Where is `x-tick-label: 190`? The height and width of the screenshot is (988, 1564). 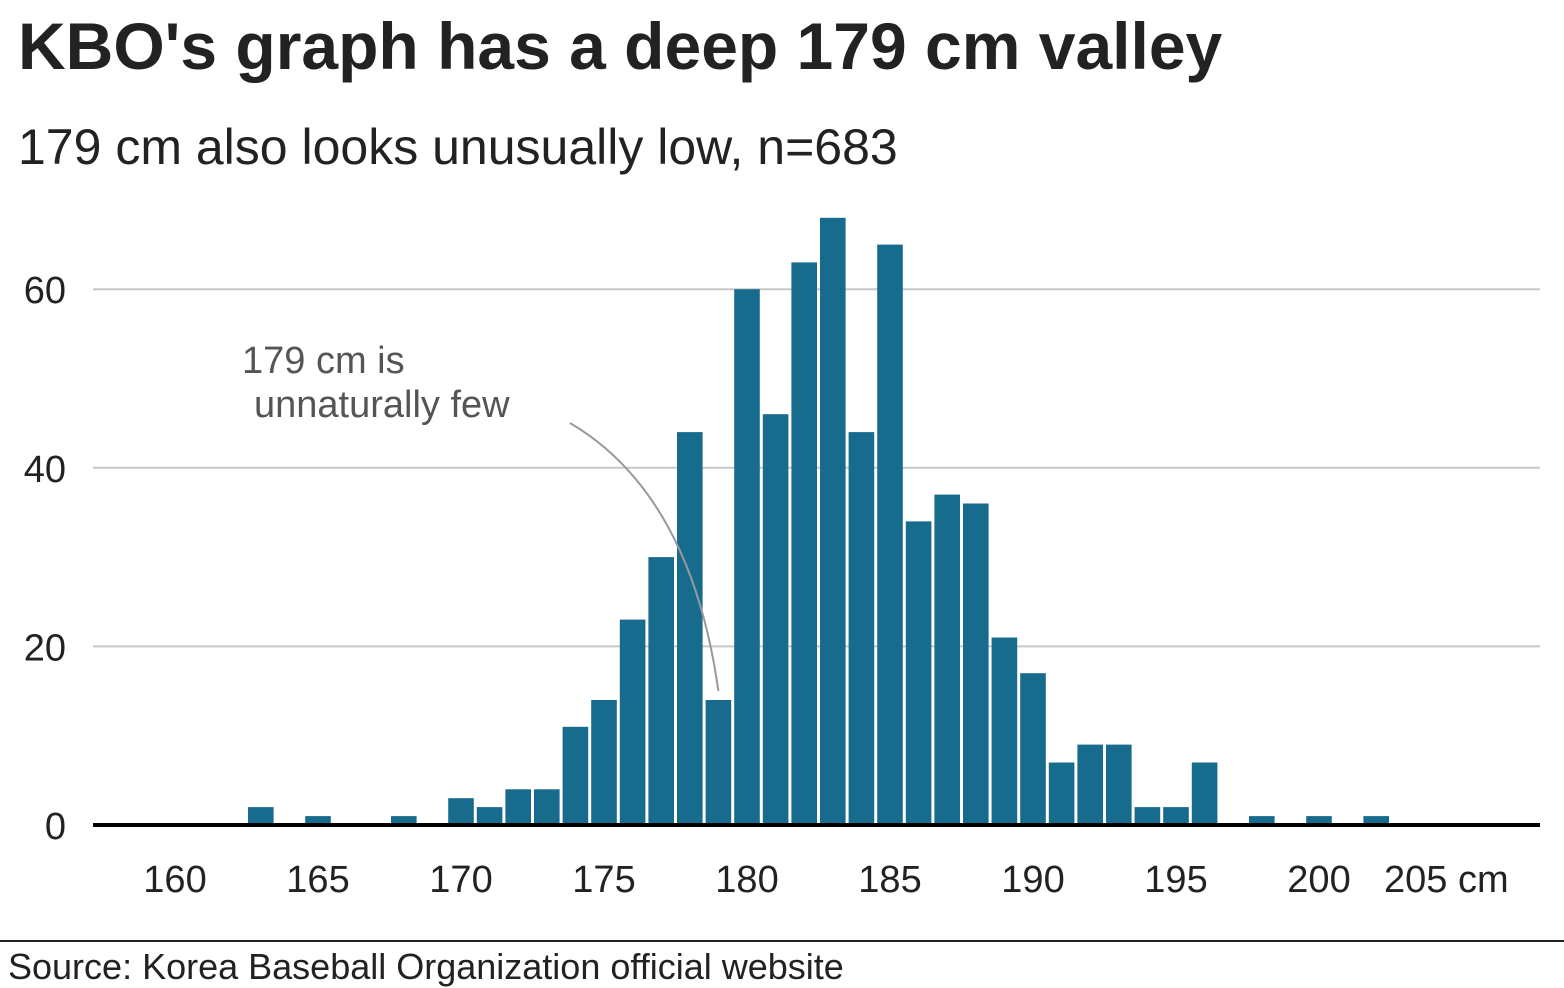 x-tick-label: 190 is located at coordinates (1032, 880).